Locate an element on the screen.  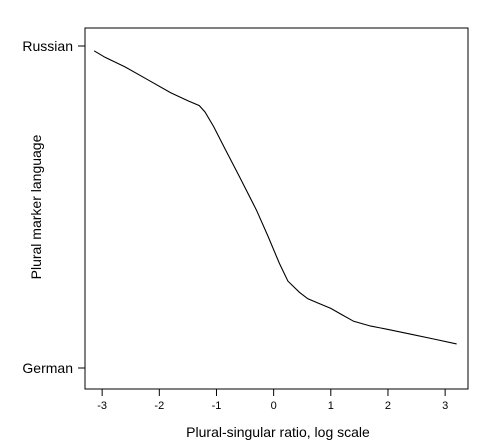
x-tick-label: 2 is located at coordinates (388, 406).